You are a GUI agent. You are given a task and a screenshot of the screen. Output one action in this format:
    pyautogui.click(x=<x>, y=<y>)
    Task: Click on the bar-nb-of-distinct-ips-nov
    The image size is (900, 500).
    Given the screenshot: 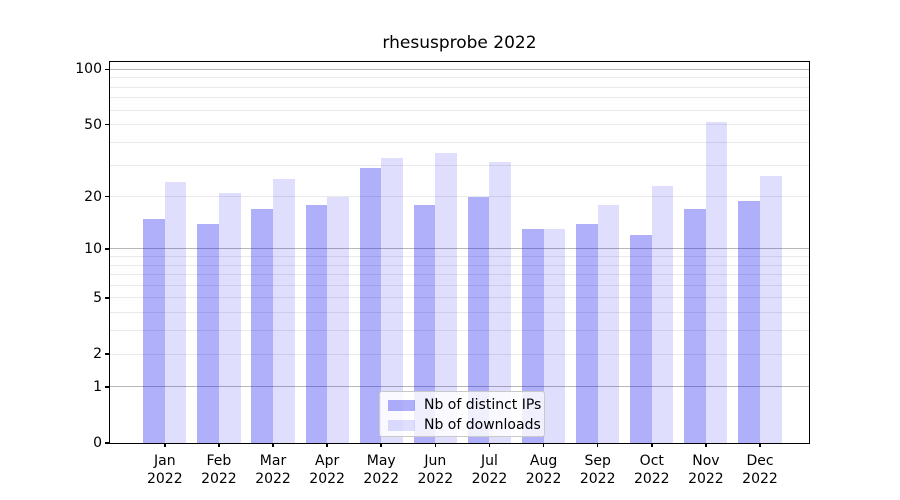 What is the action you would take?
    pyautogui.click(x=695, y=326)
    